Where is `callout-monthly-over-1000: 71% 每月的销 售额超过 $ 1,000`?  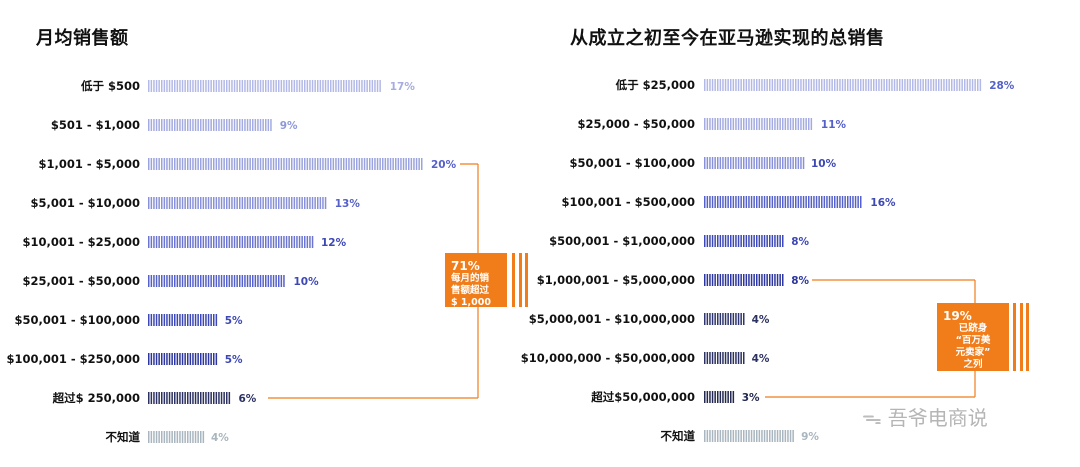
callout-monthly-over-1000: 71% 每月的销 售额超过 $ 1,000 is located at coordinates (476, 280).